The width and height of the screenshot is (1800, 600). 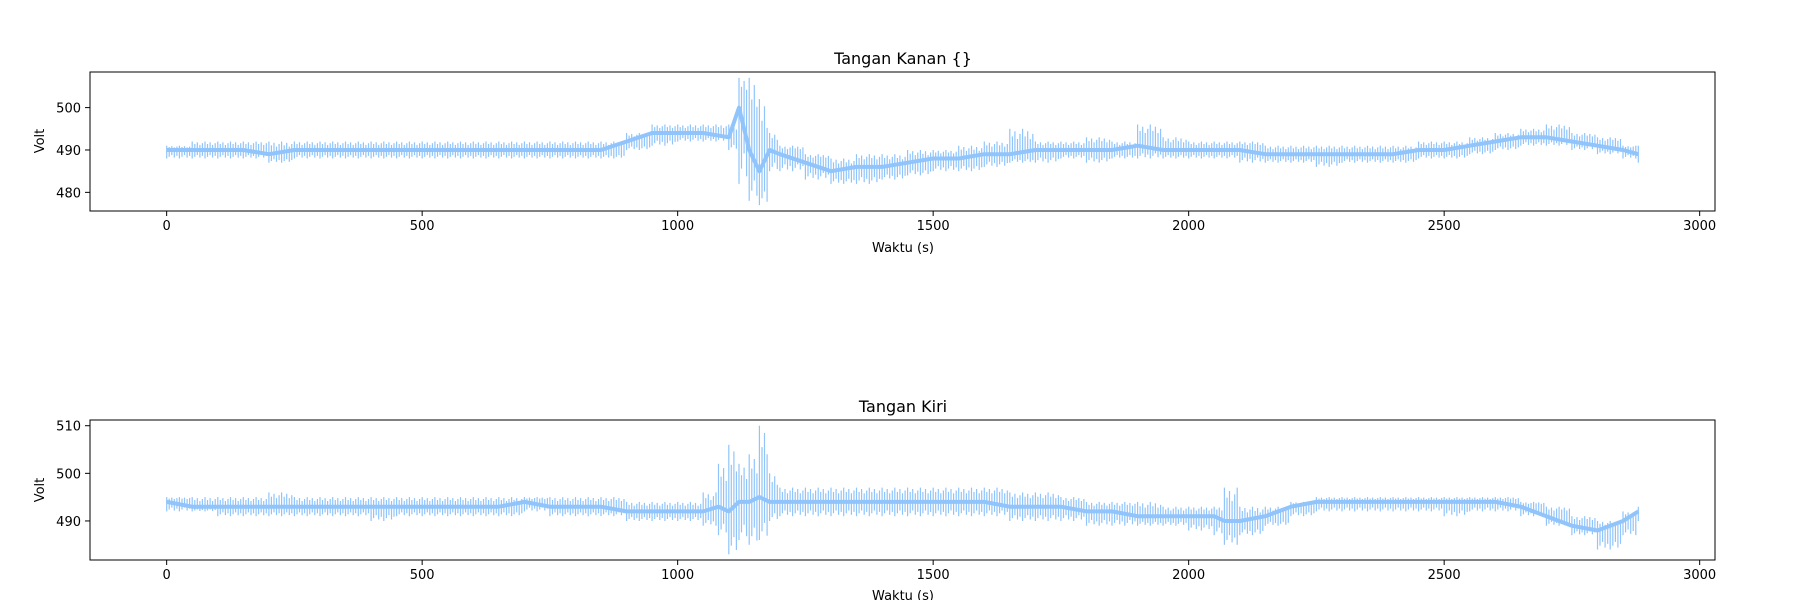 I want to click on chart-title: Tangan Kiri, so click(x=902, y=406).